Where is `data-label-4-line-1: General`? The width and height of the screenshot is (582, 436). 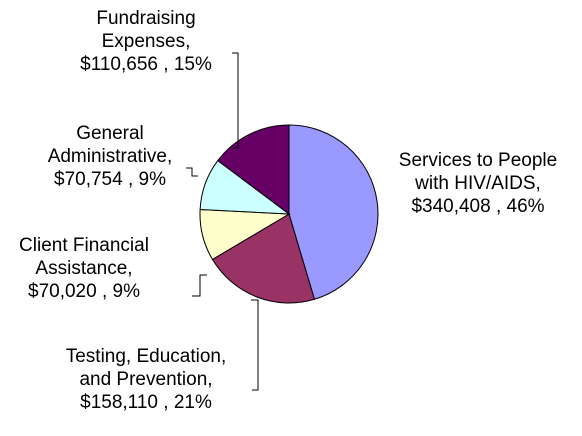 data-label-4-line-1: General is located at coordinates (110, 133).